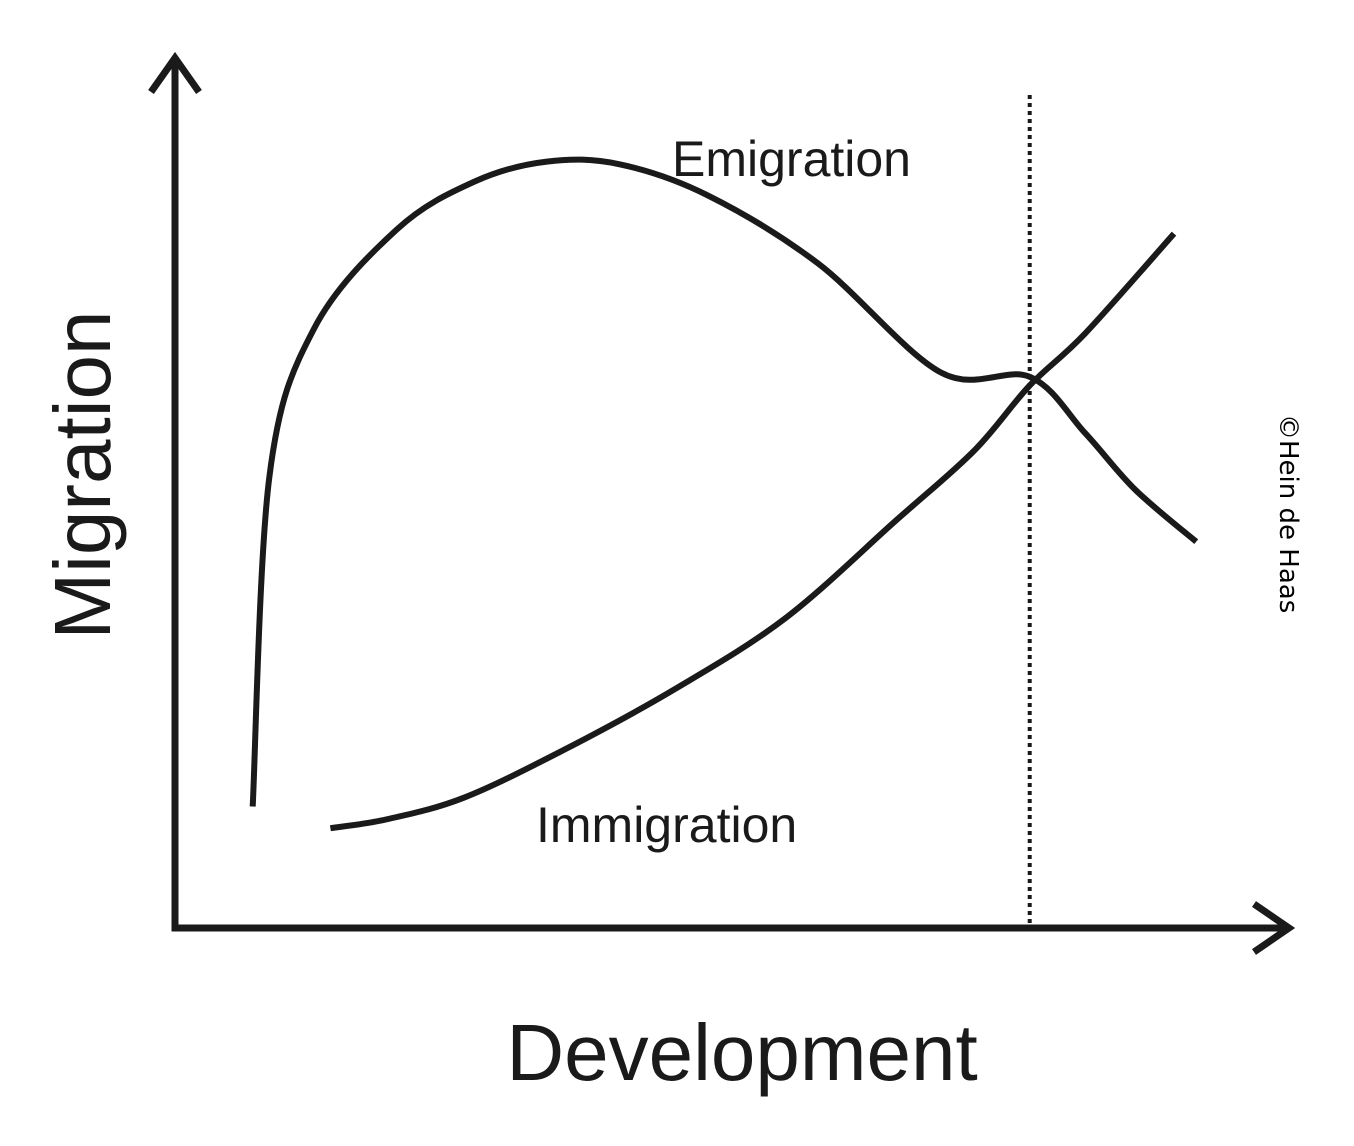 This screenshot has width=1354, height=1146. Describe the element at coordinates (82, 474) in the screenshot. I see `y-axis-label: Migration` at that location.